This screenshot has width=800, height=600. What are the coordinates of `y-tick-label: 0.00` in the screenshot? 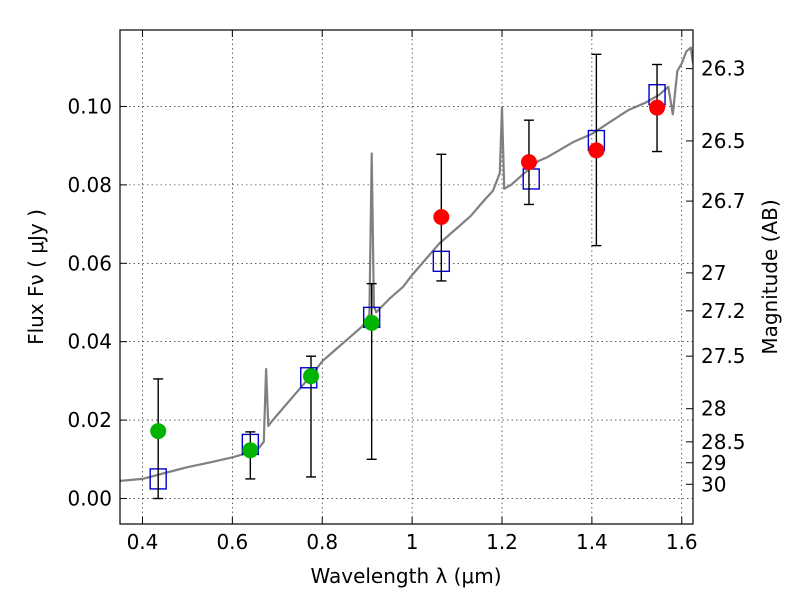 It's located at (89, 499).